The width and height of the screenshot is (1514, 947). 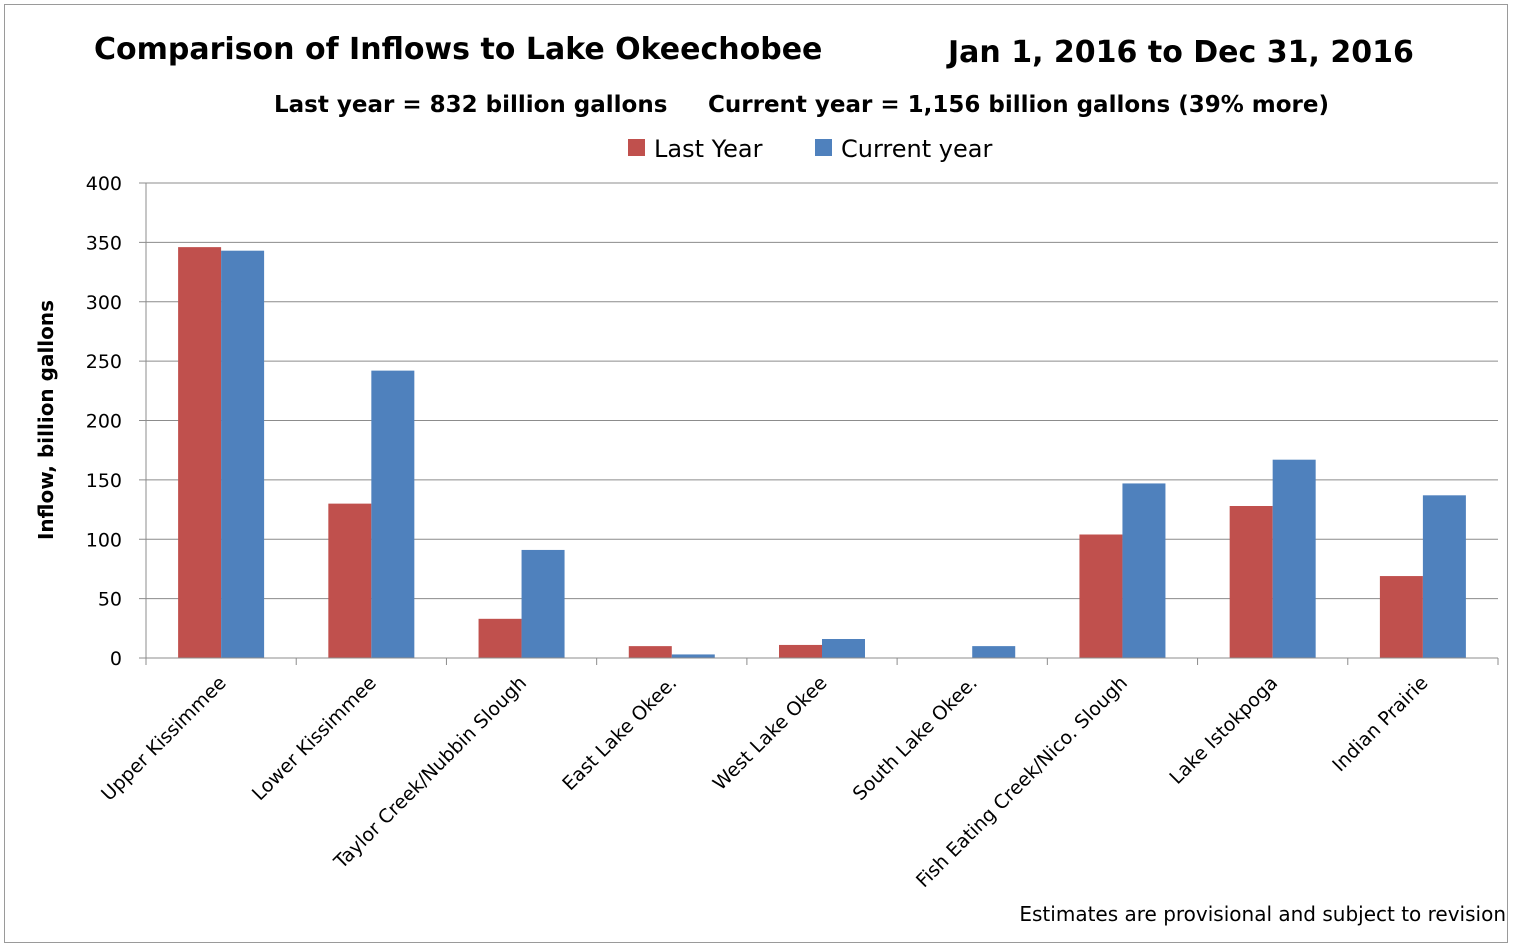 What do you see at coordinates (1223, 730) in the screenshot?
I see `x-category-label: Lake Istokpoga` at bounding box center [1223, 730].